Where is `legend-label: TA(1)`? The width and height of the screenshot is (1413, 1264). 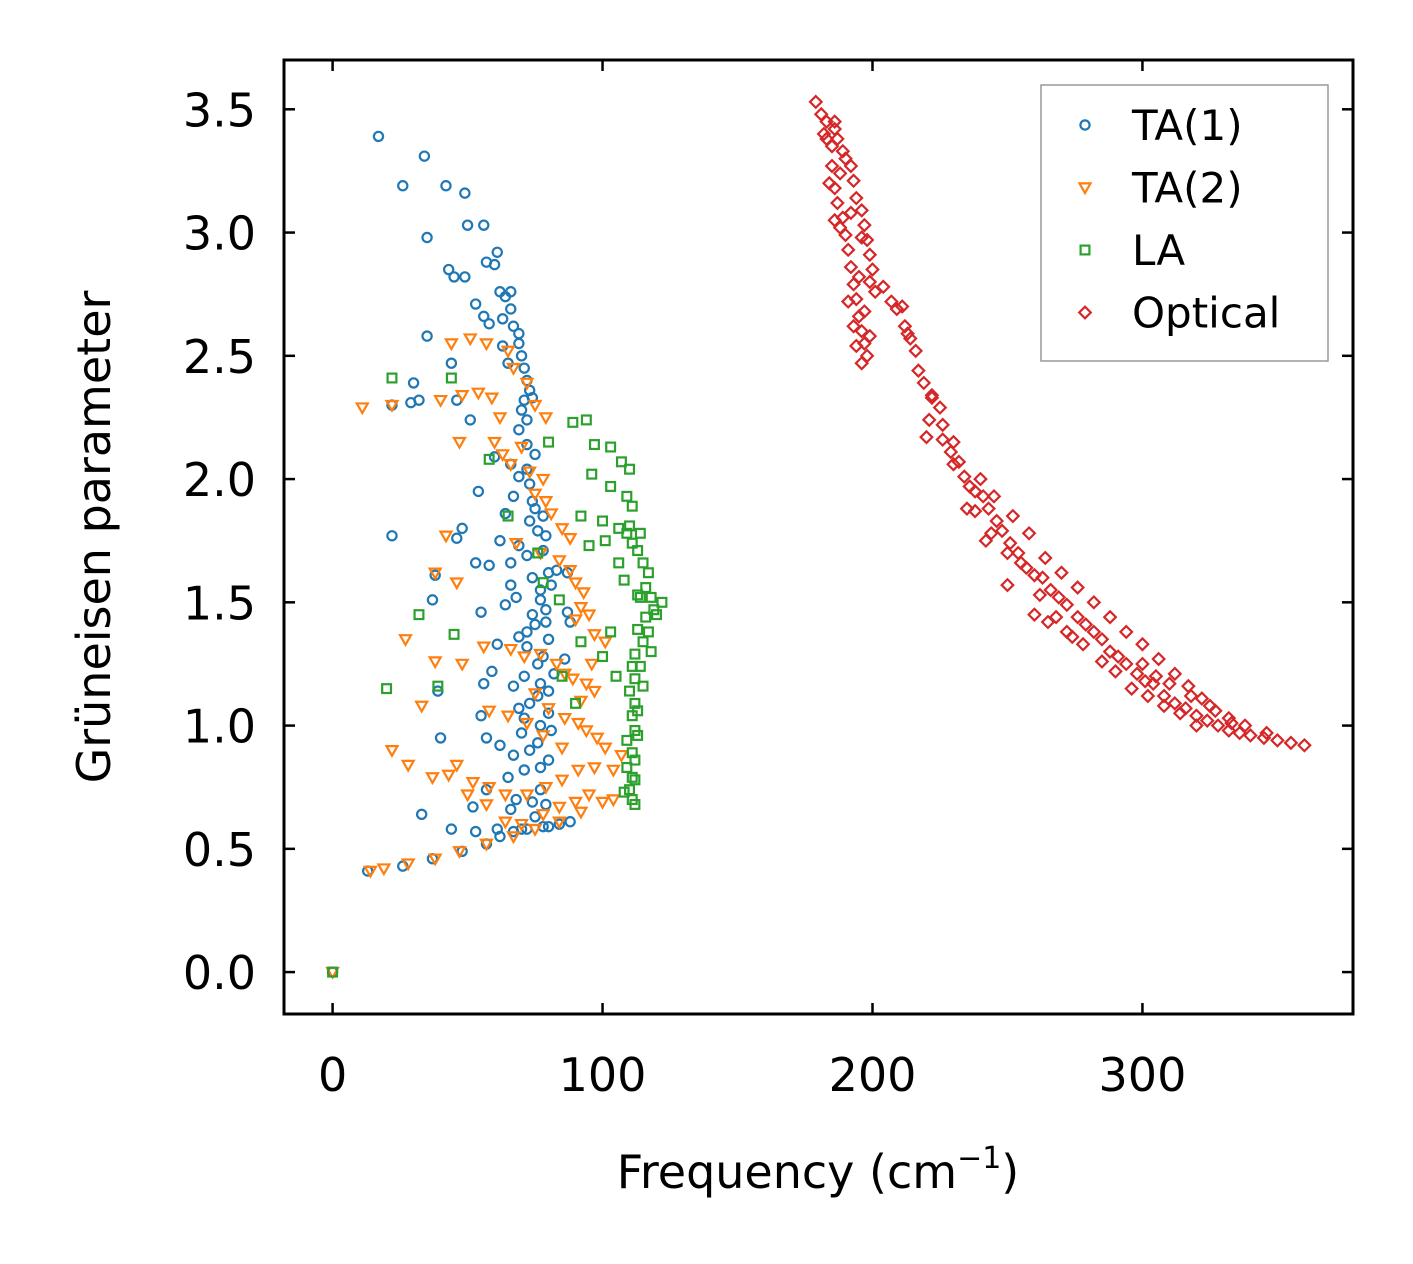 legend-label: TA(1) is located at coordinates (1187, 125).